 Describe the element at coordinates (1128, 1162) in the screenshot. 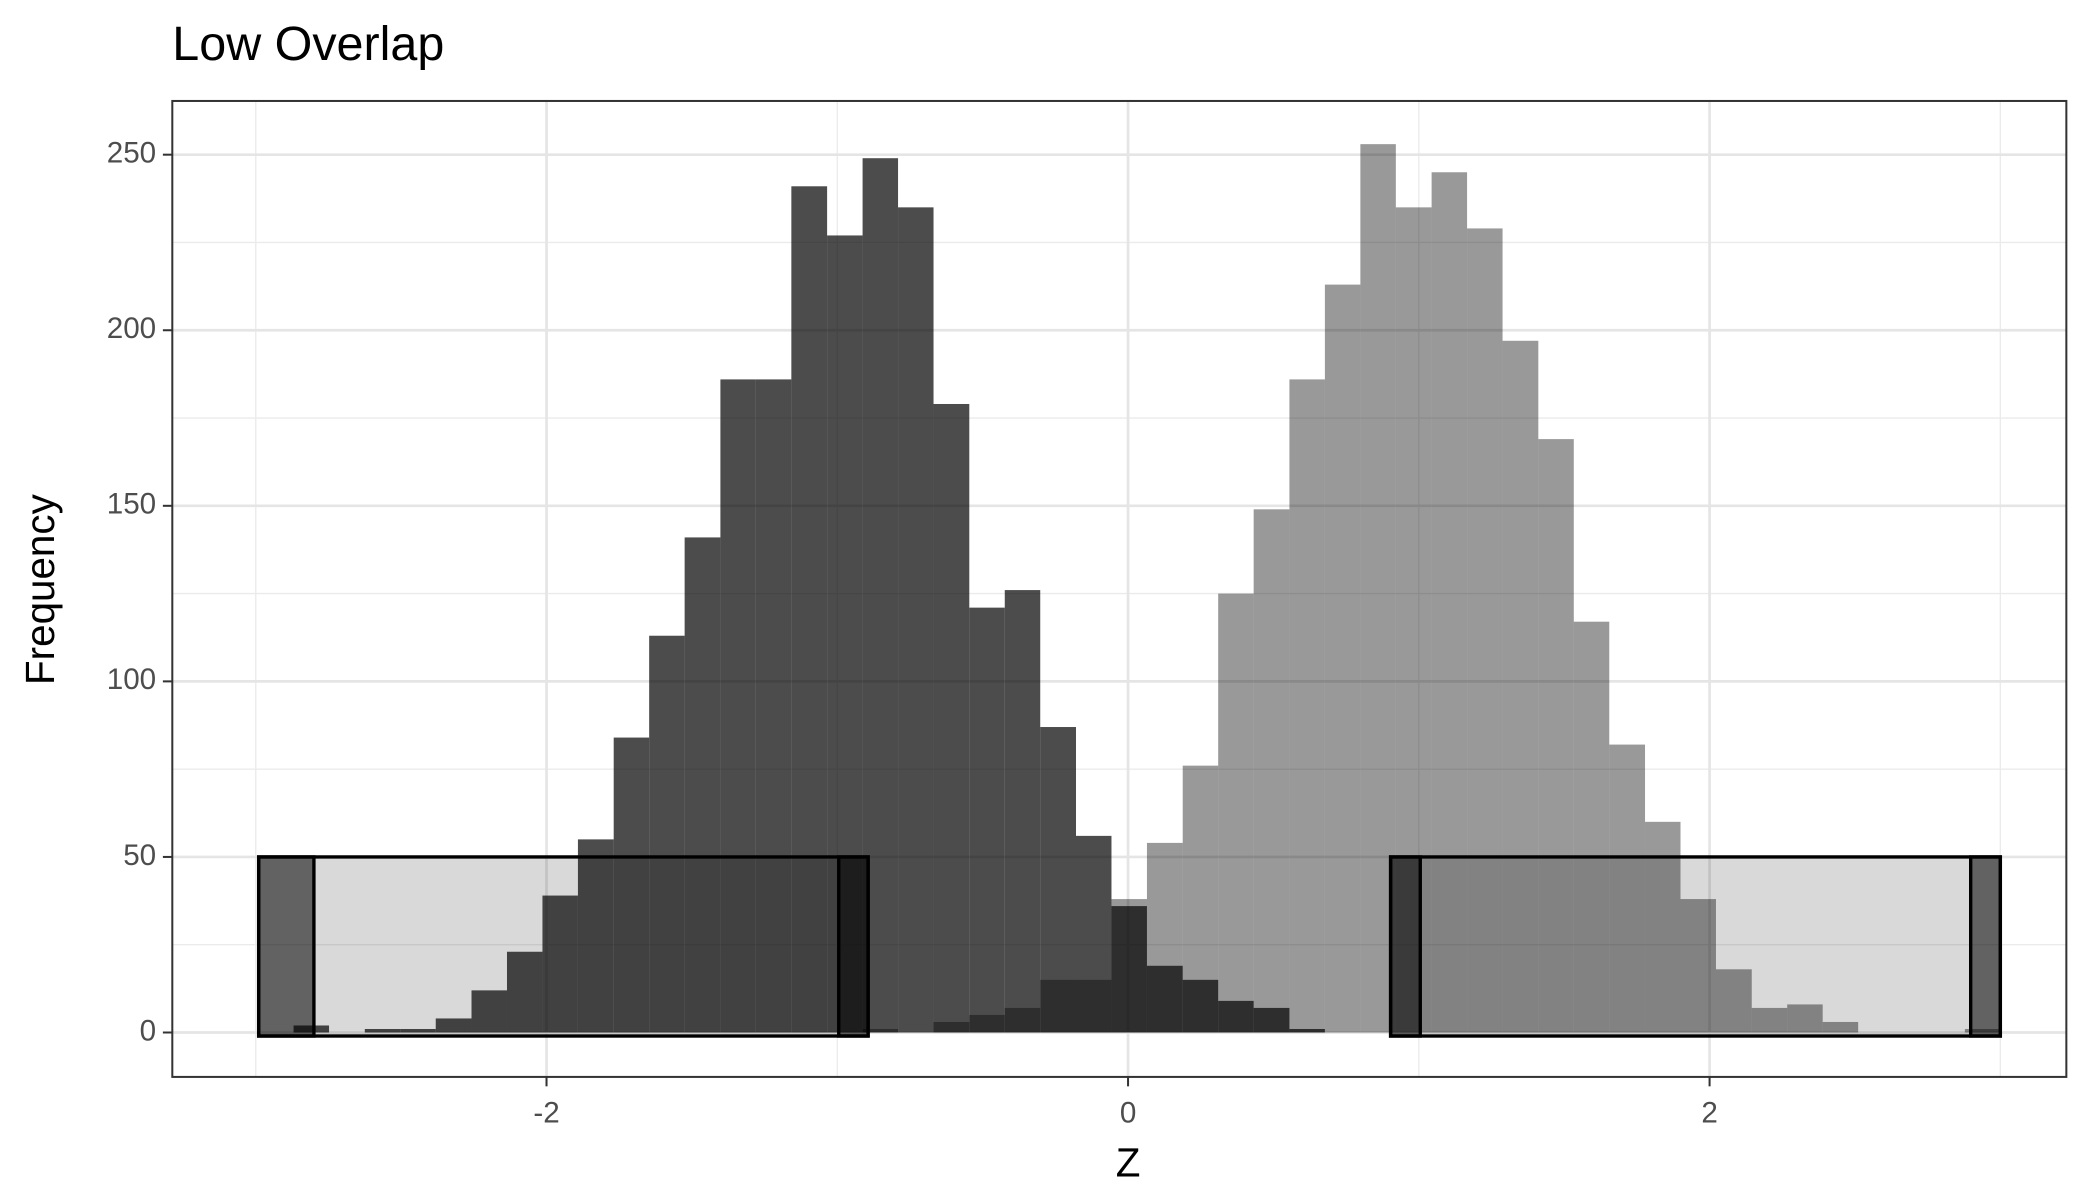

I see `x-axis-label: Z` at that location.